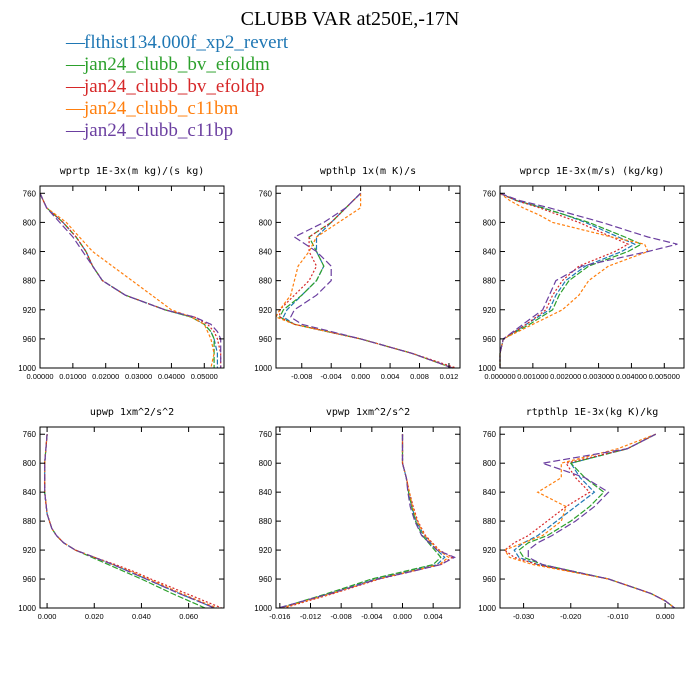  I want to click on legend-label: jan24_clubb_c11bp, so click(159, 130).